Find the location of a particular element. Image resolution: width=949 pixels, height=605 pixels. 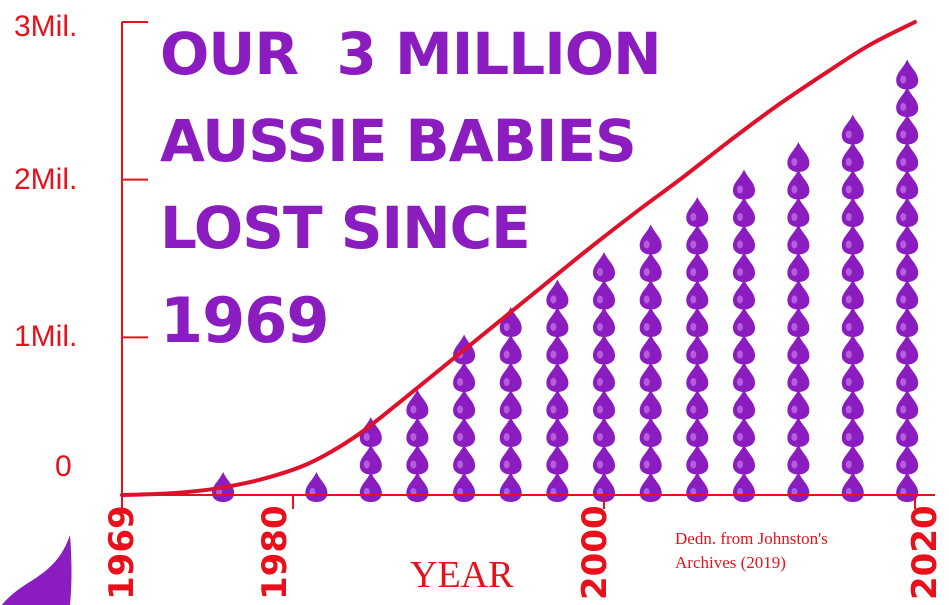

x-tick-label-2020: 2020 is located at coordinates (925, 552).